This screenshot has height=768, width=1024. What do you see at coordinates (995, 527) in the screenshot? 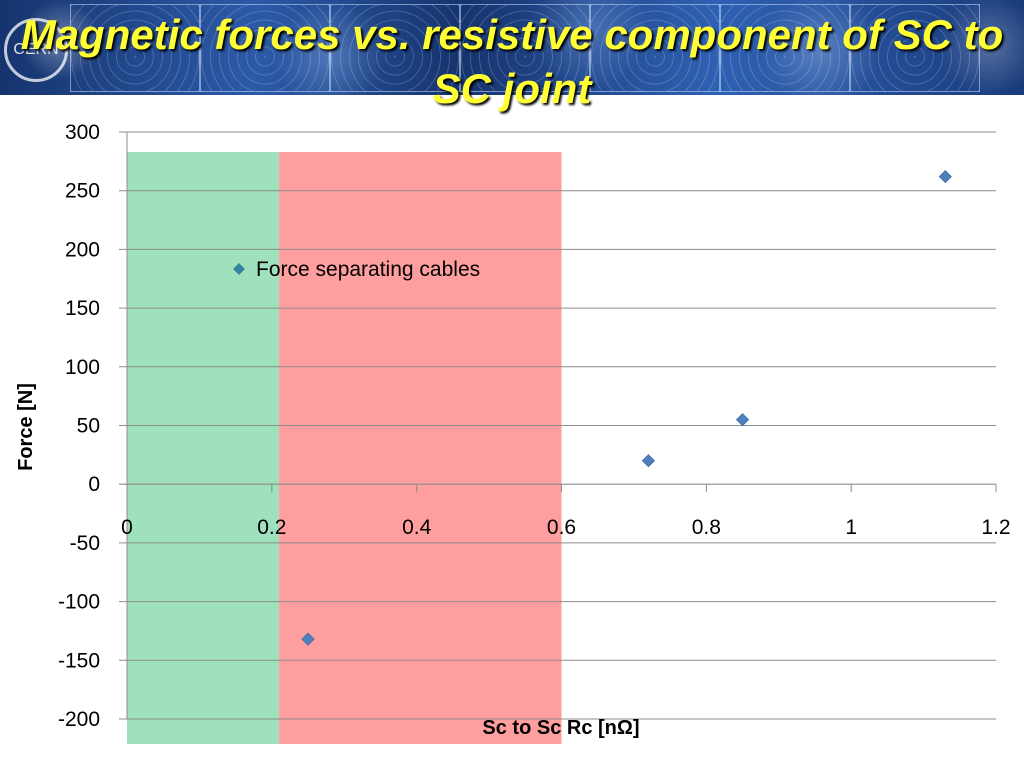
I see `x-tick-label: 1.2` at bounding box center [995, 527].